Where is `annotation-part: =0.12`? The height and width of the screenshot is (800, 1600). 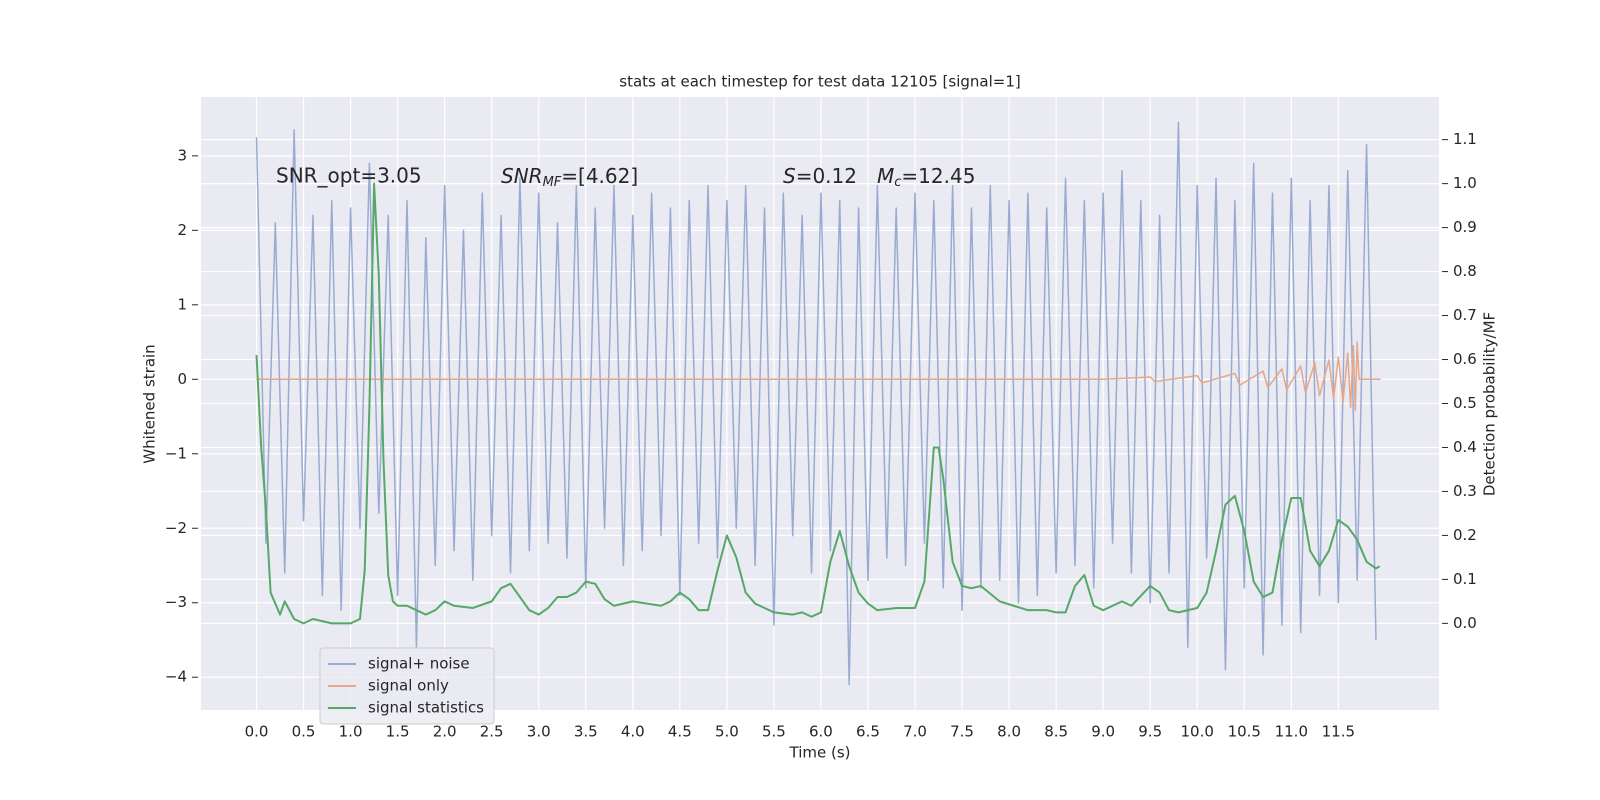
annotation-part: =0.12 is located at coordinates (826, 176).